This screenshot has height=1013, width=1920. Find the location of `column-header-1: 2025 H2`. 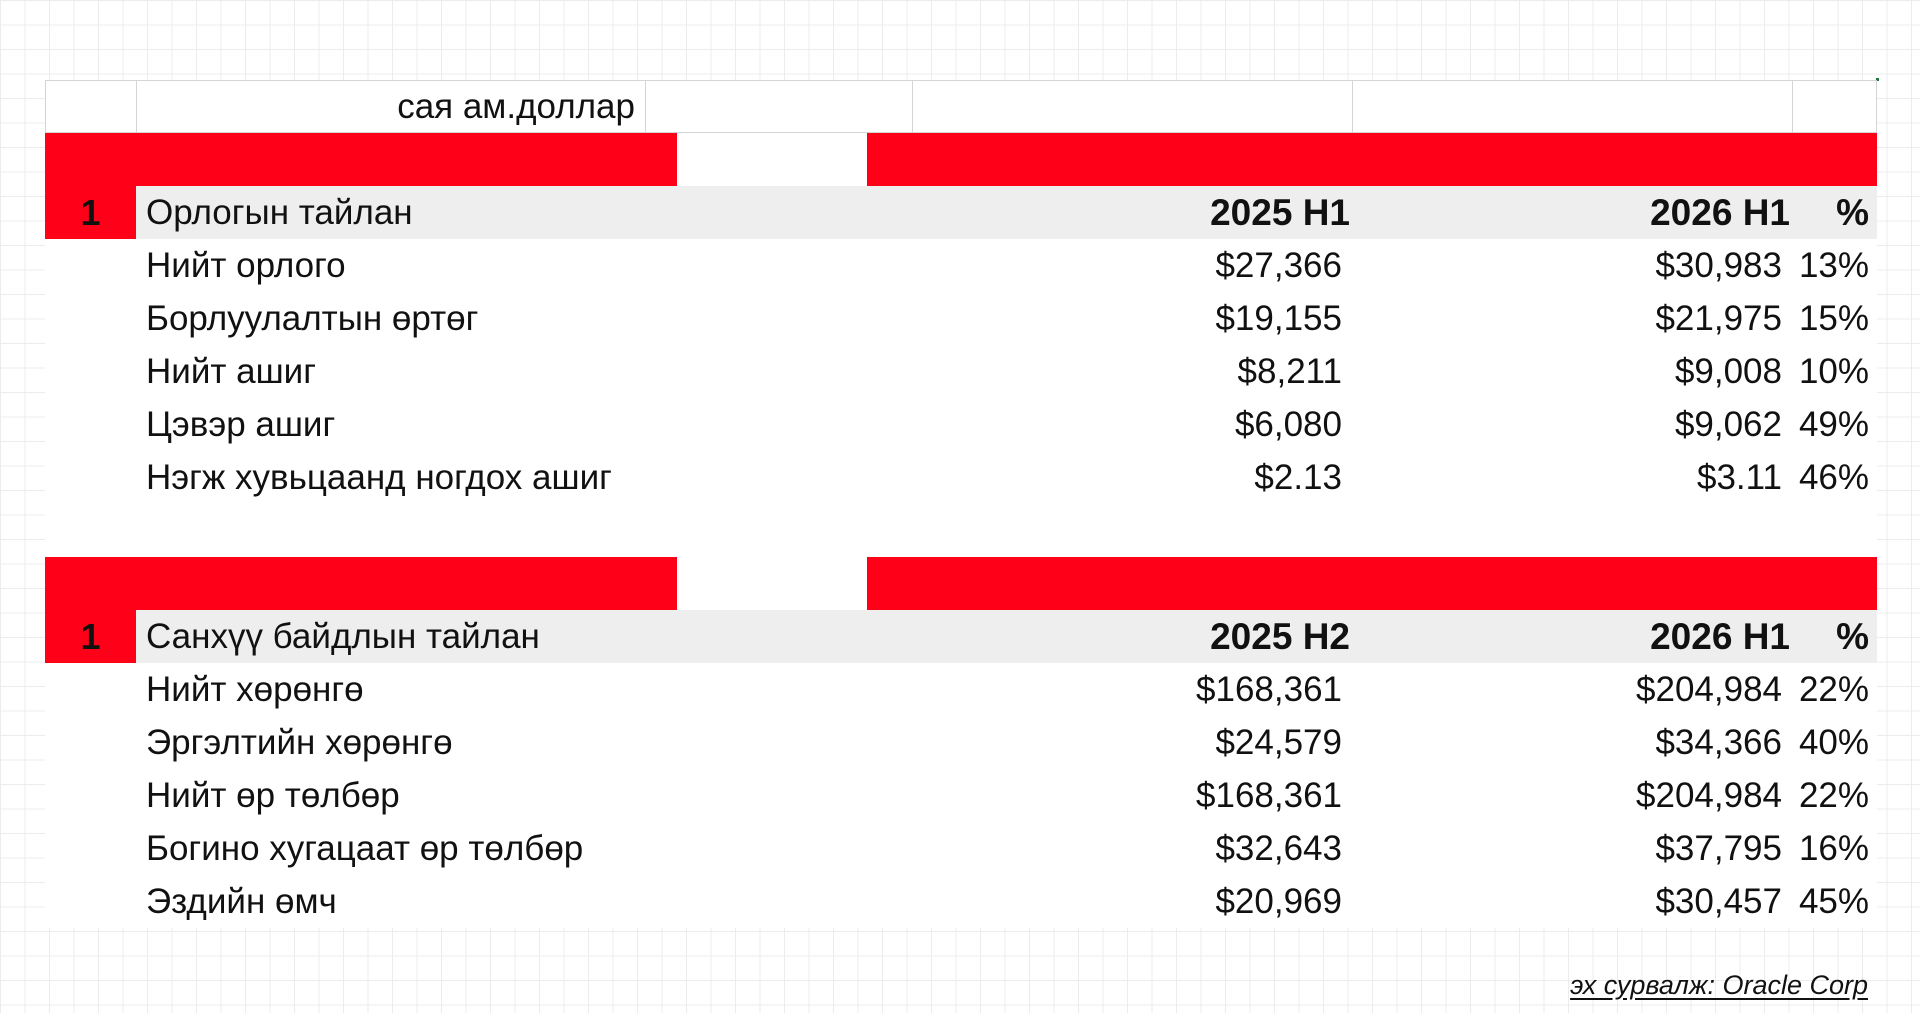

column-header-1: 2025 H2 is located at coordinates (1280, 636).